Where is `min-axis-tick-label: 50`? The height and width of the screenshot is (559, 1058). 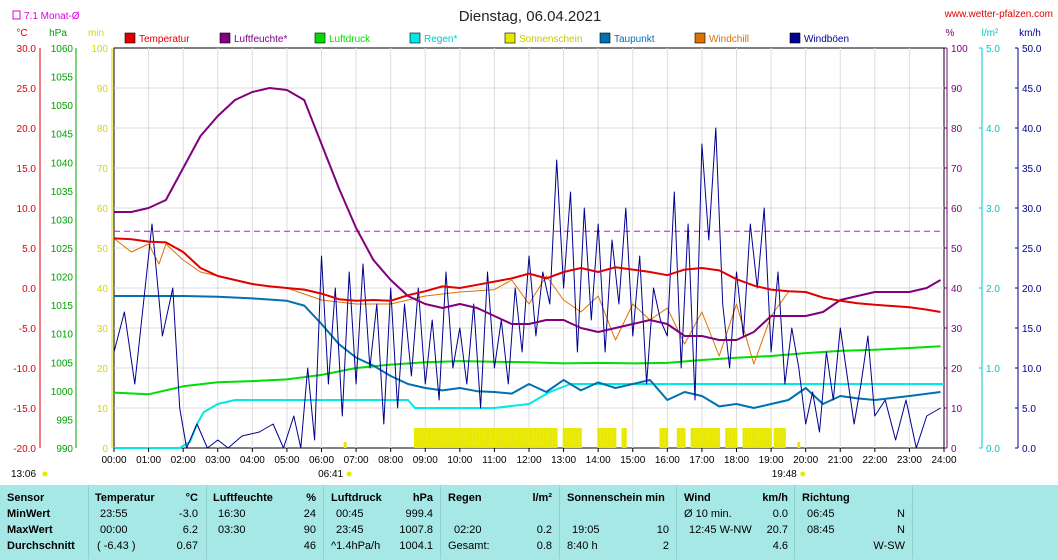
min-axis-tick-label: 50 is located at coordinates (103, 249).